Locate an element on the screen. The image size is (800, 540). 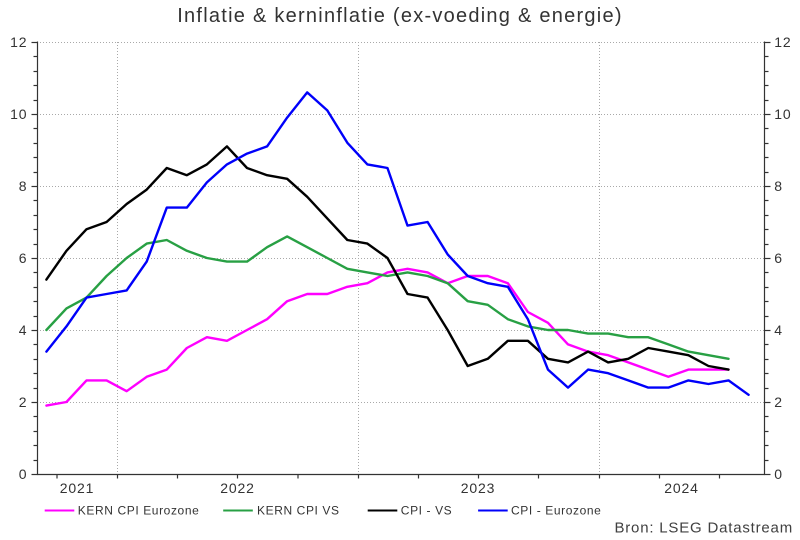
svg-text: 2023 is located at coordinates (478, 488).